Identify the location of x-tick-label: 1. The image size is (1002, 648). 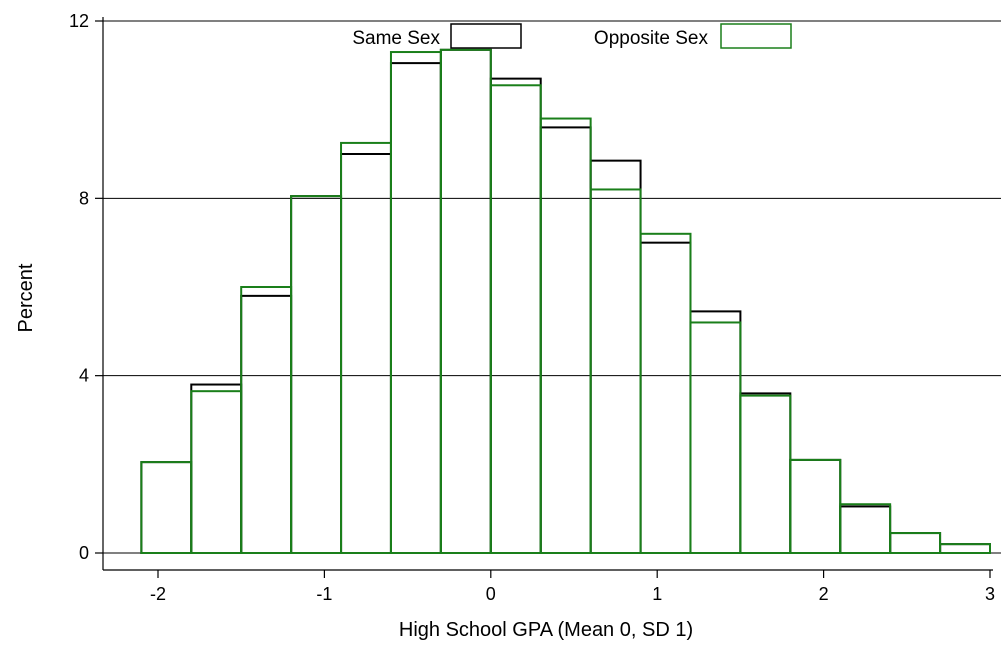
(657, 594).